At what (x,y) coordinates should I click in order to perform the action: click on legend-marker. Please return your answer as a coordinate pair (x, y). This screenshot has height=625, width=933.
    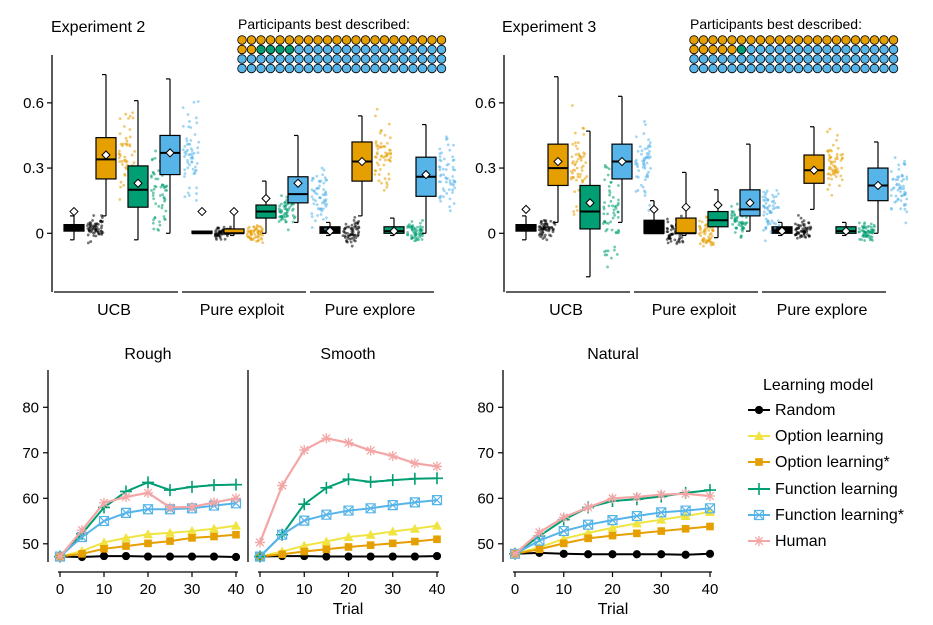
    Looking at the image, I should click on (759, 489).